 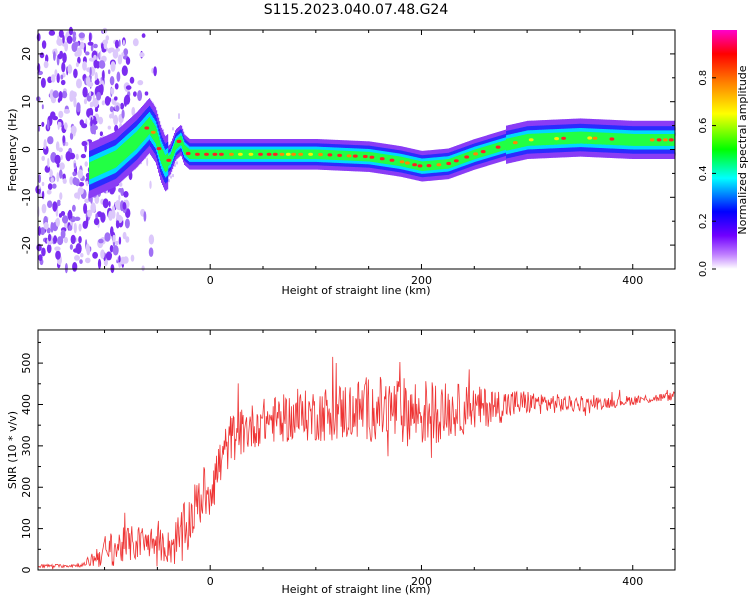 I want to click on y-tick-label: 300, so click(x=26, y=445).